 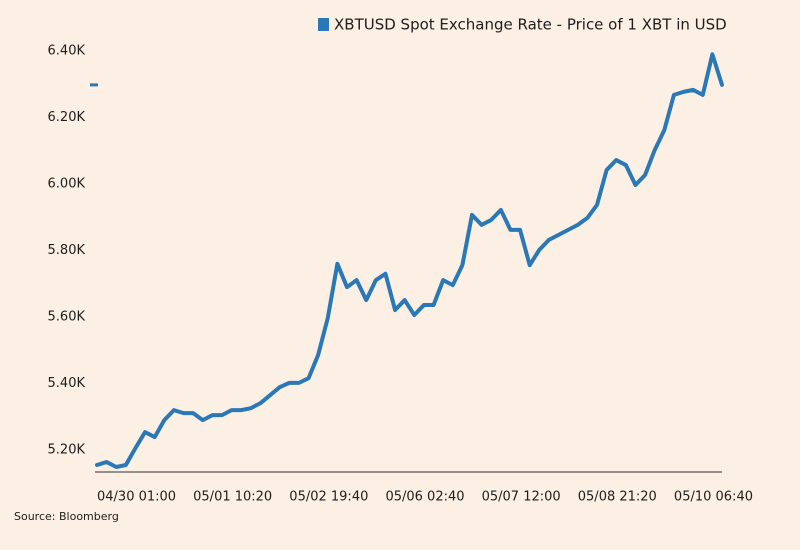 What do you see at coordinates (66, 516) in the screenshot?
I see `source-note: Source: Bloomberg` at bounding box center [66, 516].